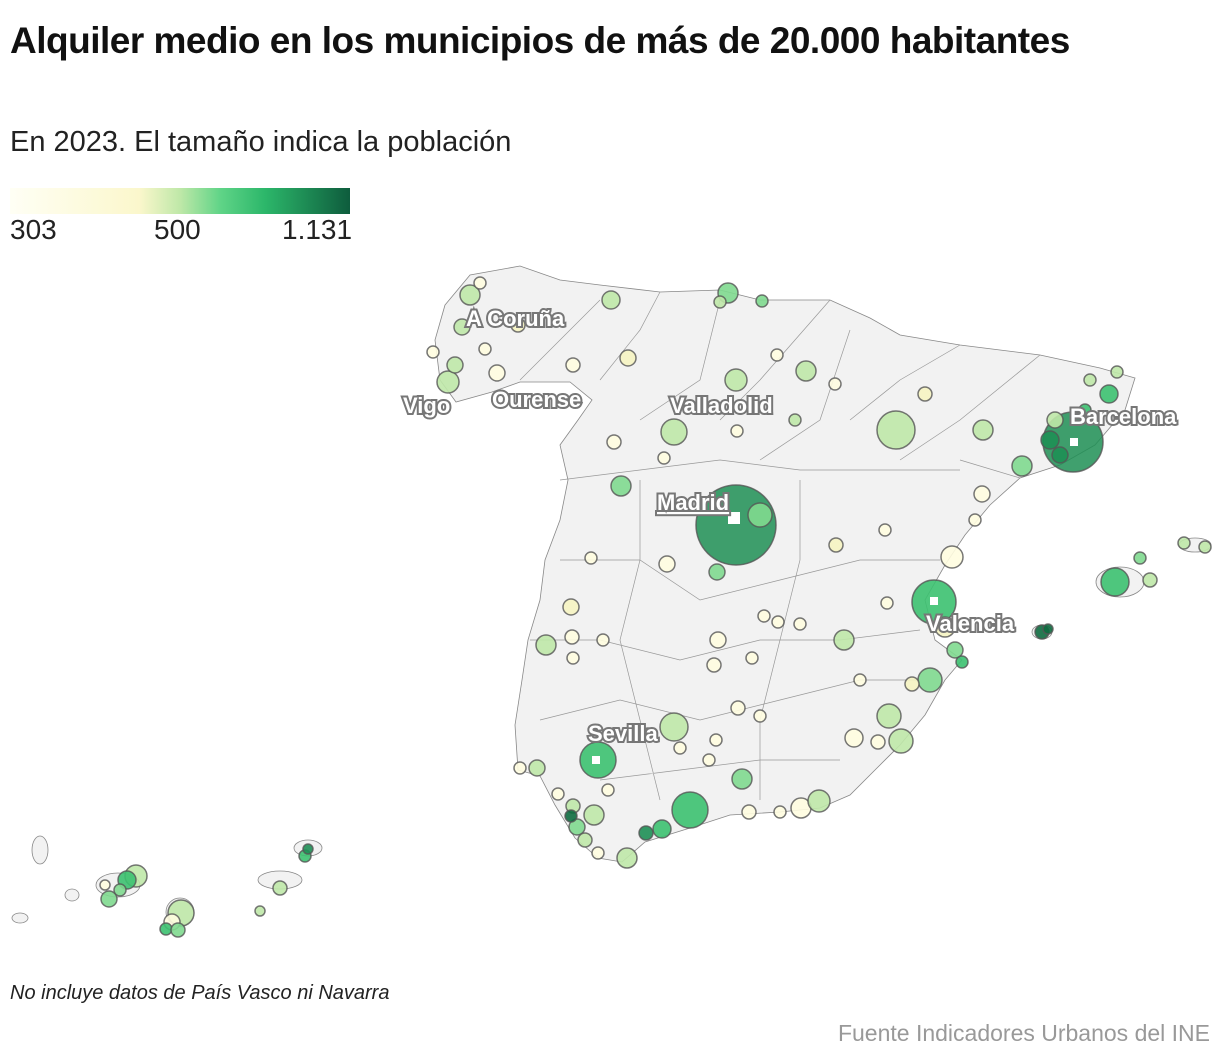 The image size is (1220, 1064). Describe the element at coordinates (1123, 416) in the screenshot. I see `label-barcelona: Barcelona` at that location.